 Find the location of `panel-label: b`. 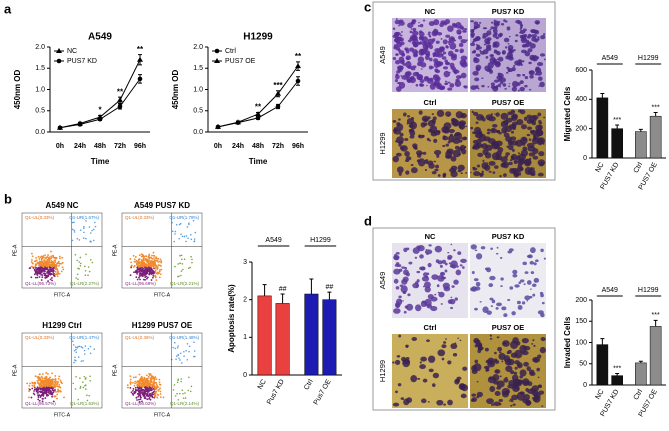

panel-label: b is located at coordinates (8, 198).